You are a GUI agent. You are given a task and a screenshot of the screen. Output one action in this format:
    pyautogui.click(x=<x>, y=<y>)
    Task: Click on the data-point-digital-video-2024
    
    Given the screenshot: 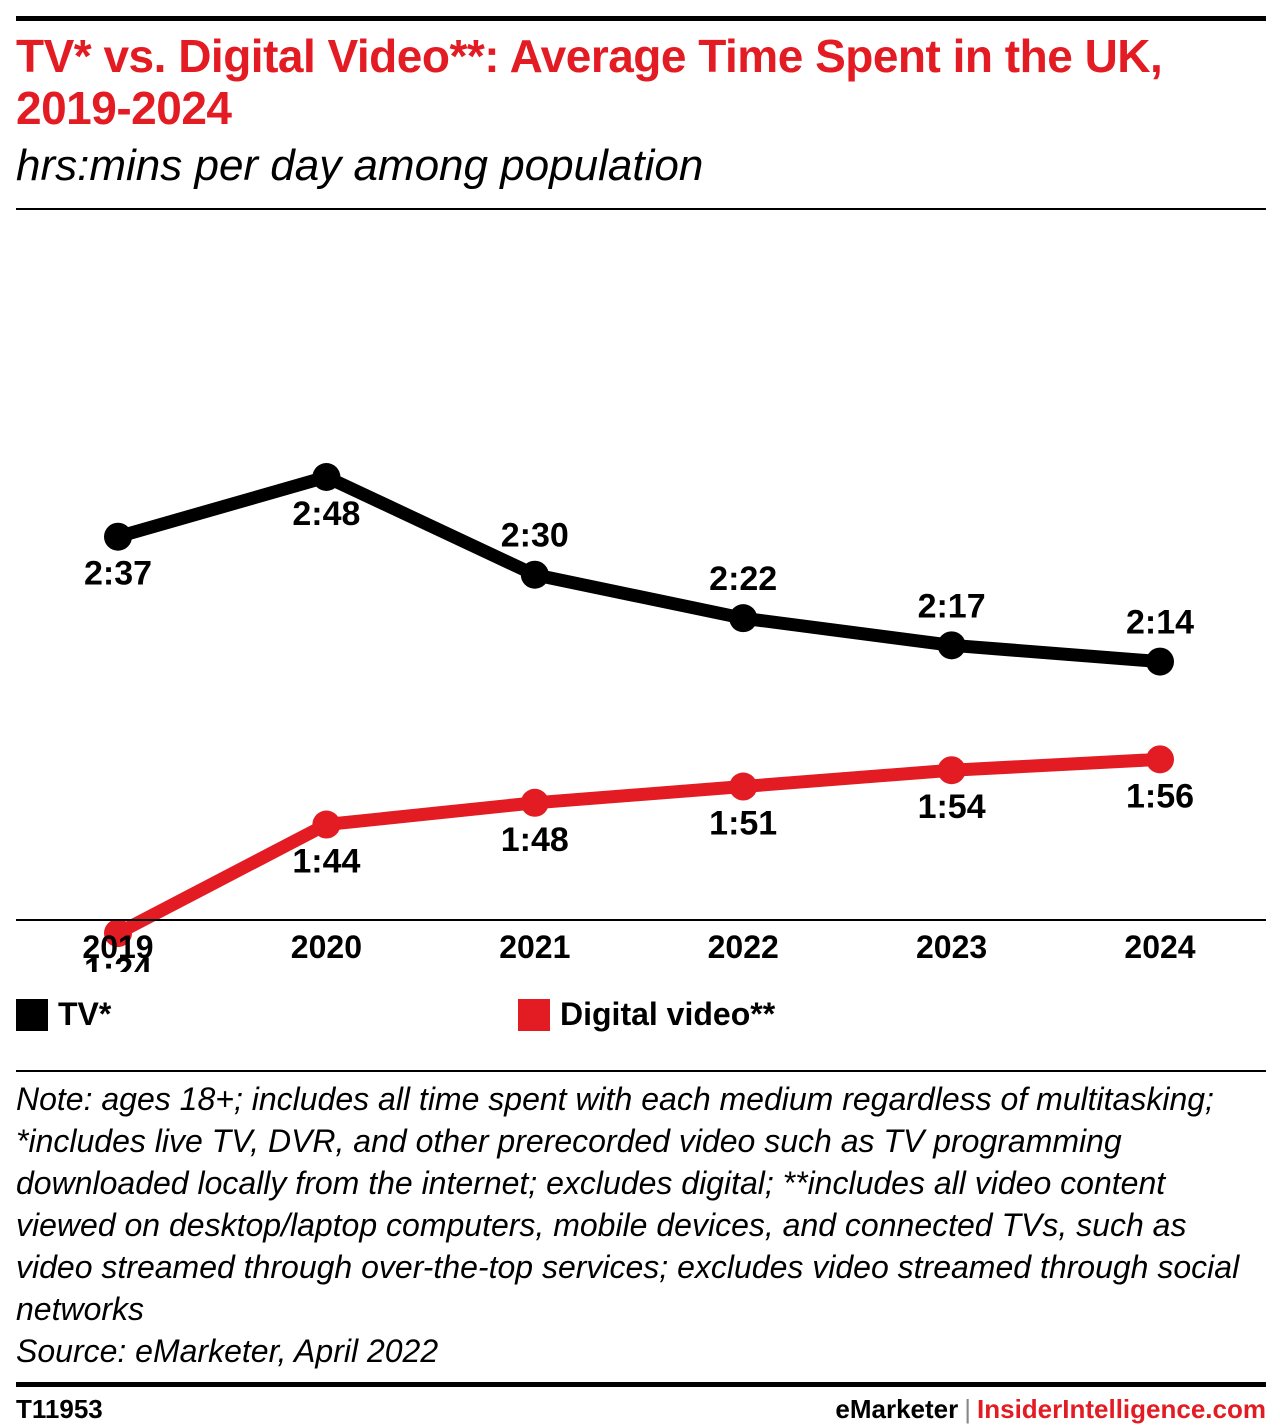 What is the action you would take?
    pyautogui.click(x=1160, y=759)
    